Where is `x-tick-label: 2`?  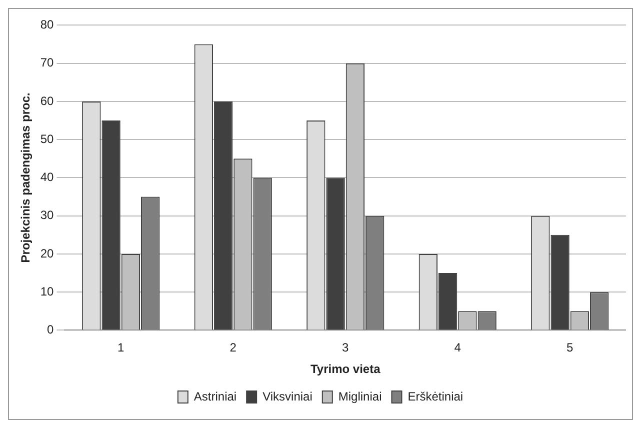 x-tick-label: 2 is located at coordinates (233, 347).